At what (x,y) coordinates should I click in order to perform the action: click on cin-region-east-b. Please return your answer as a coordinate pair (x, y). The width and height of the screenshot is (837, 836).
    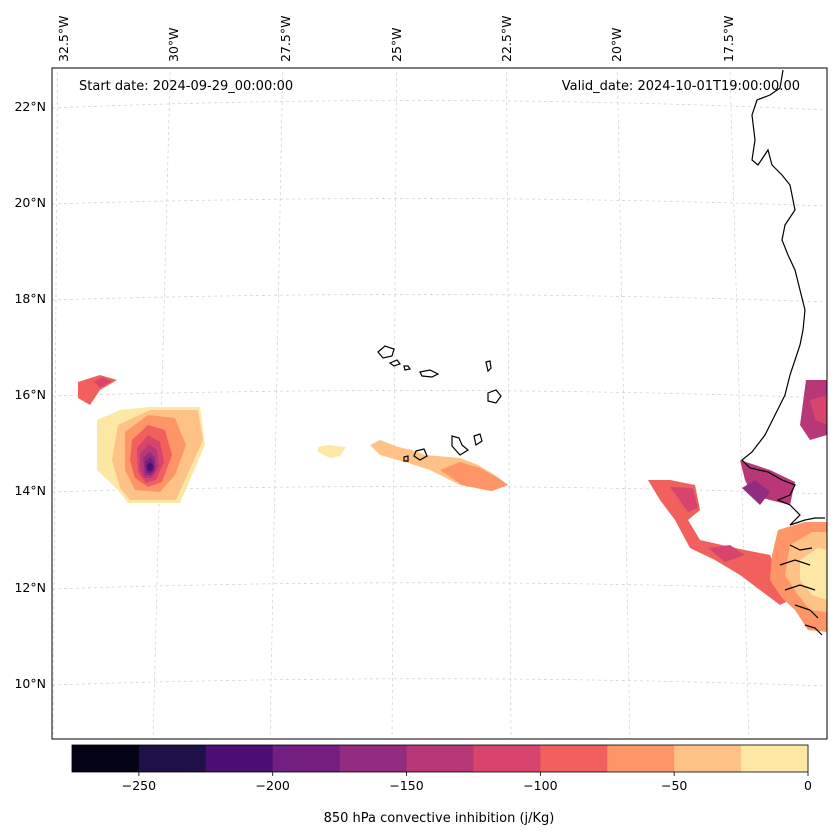
    Looking at the image, I should click on (684, 499).